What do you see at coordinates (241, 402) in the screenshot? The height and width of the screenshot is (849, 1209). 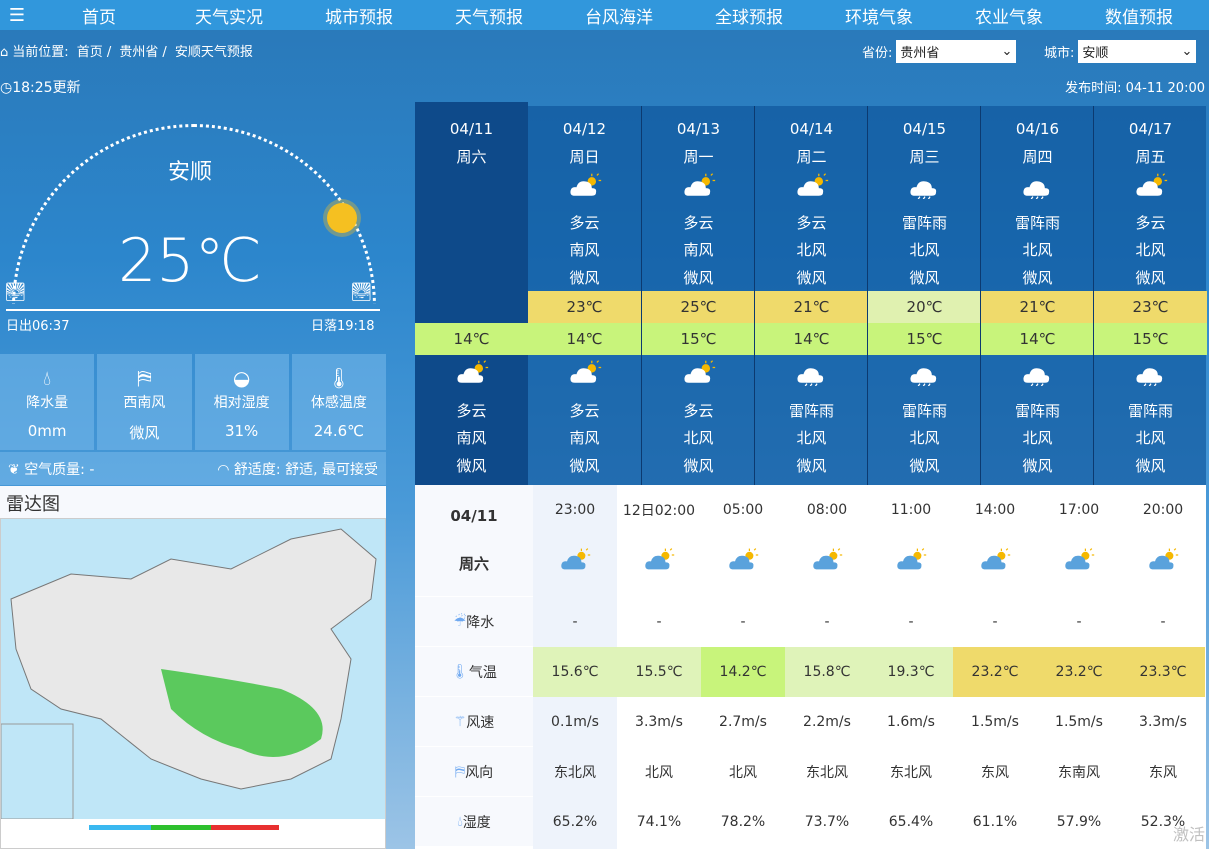 I see `detail-cell: ◒ 相对湿度 31%` at bounding box center [241, 402].